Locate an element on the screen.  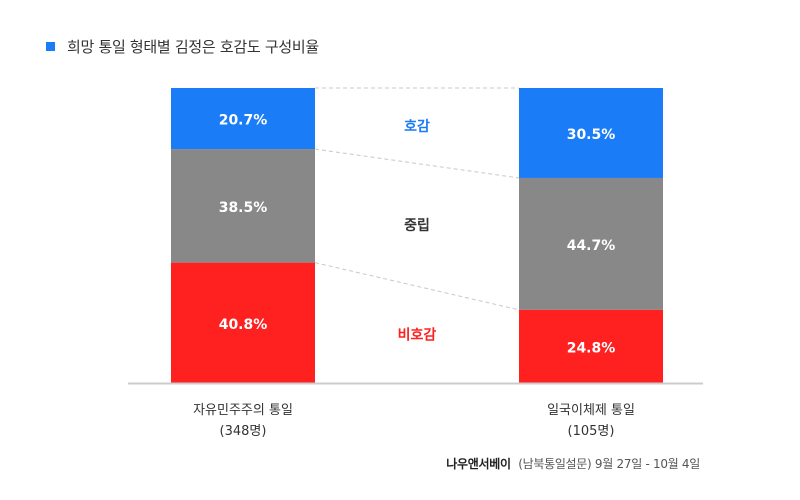
data-label: 44.7% is located at coordinates (591, 246).